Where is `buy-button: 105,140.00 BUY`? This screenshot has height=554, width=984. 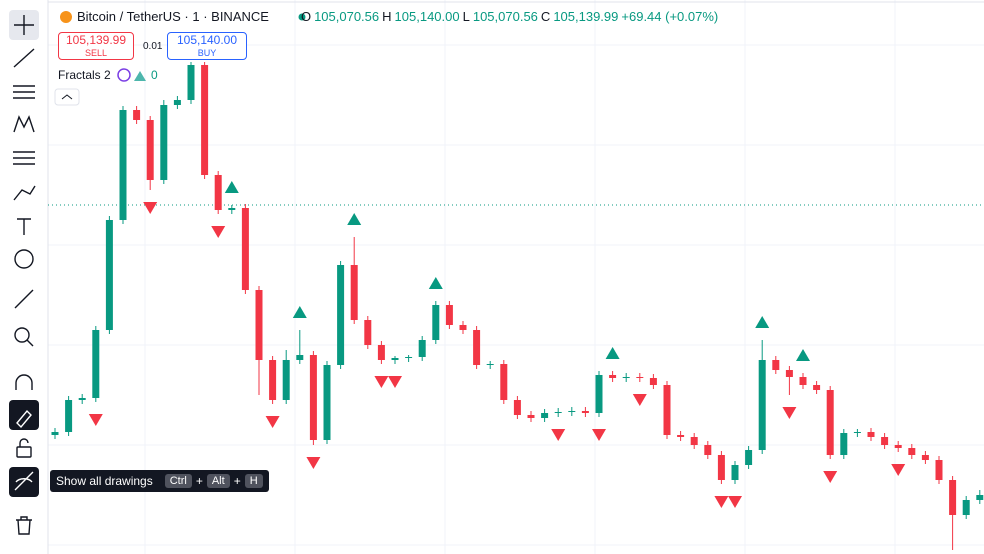 buy-button: 105,140.00 BUY is located at coordinates (207, 46).